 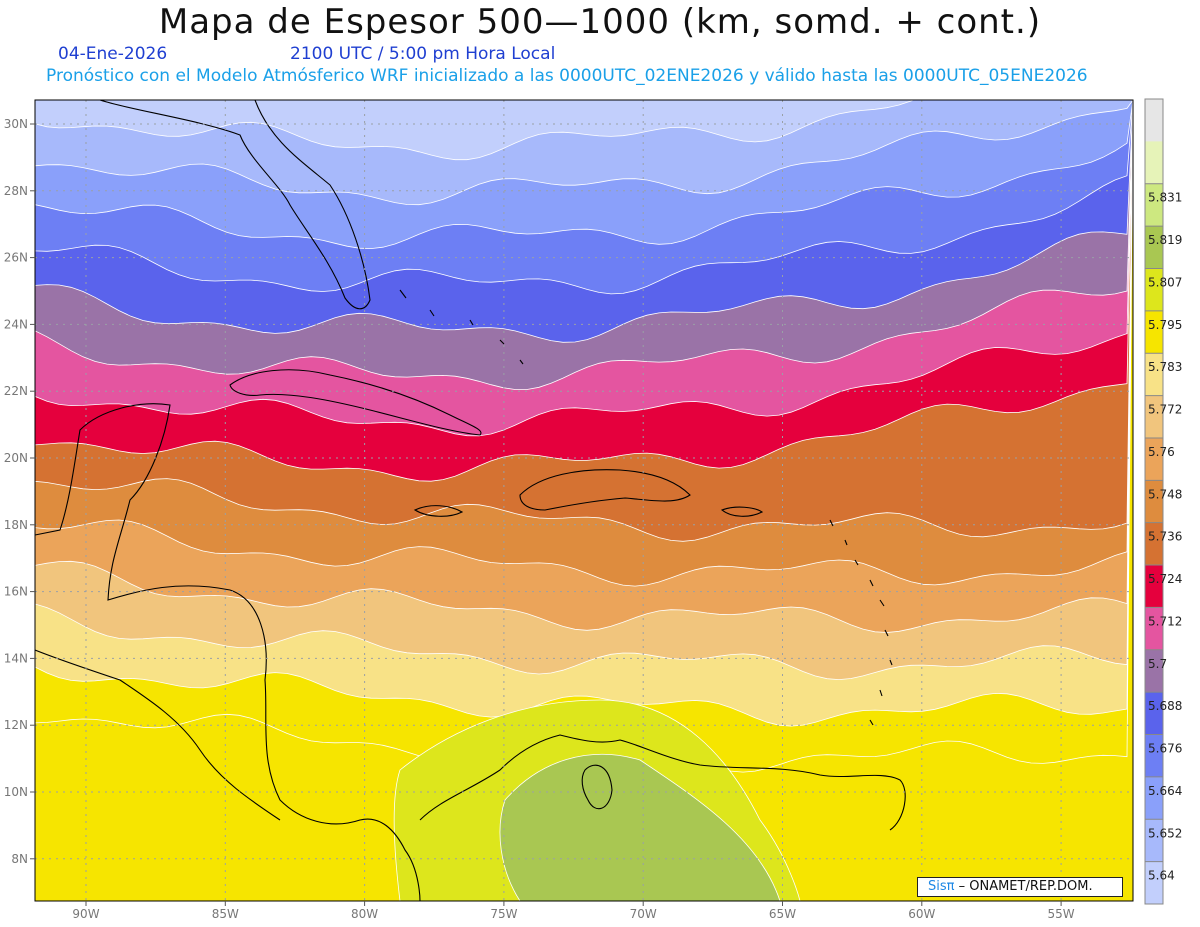 I want to click on lon-label: 55W, so click(x=1061, y=914).